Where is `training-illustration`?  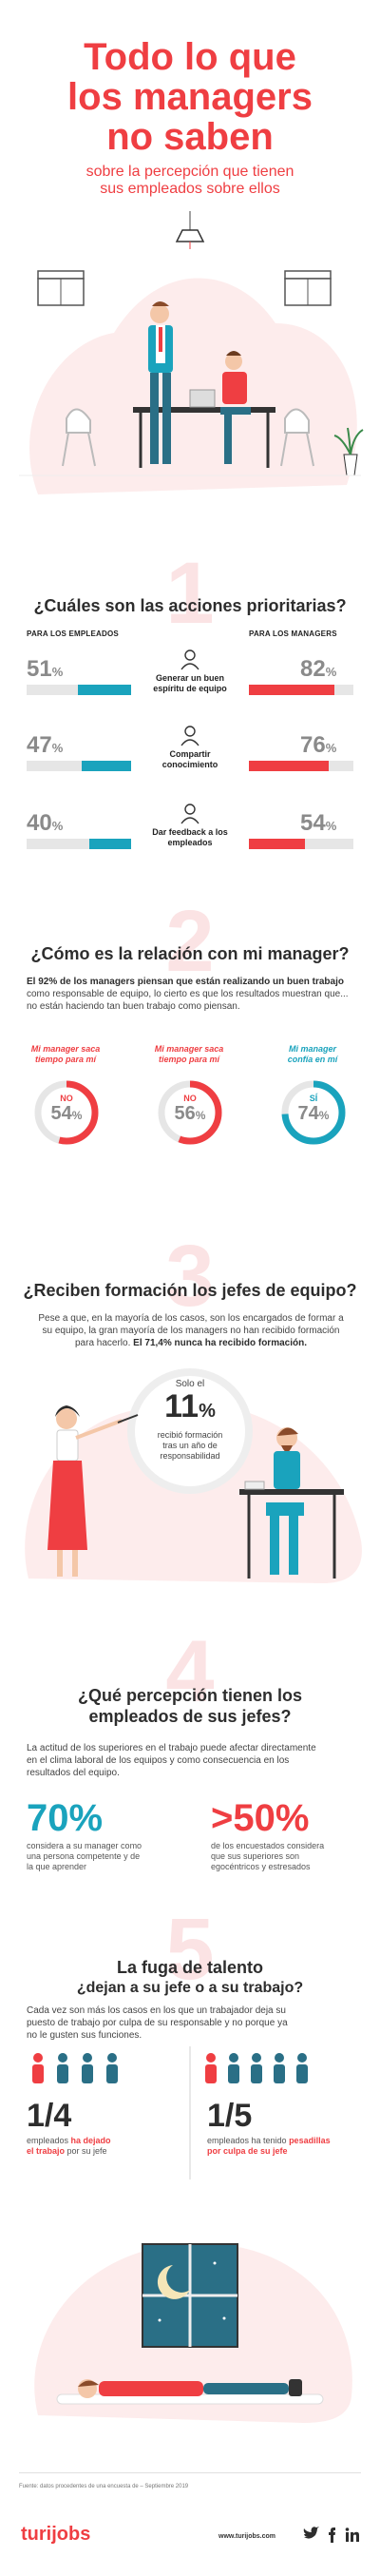 training-illustration is located at coordinates (193, 1475).